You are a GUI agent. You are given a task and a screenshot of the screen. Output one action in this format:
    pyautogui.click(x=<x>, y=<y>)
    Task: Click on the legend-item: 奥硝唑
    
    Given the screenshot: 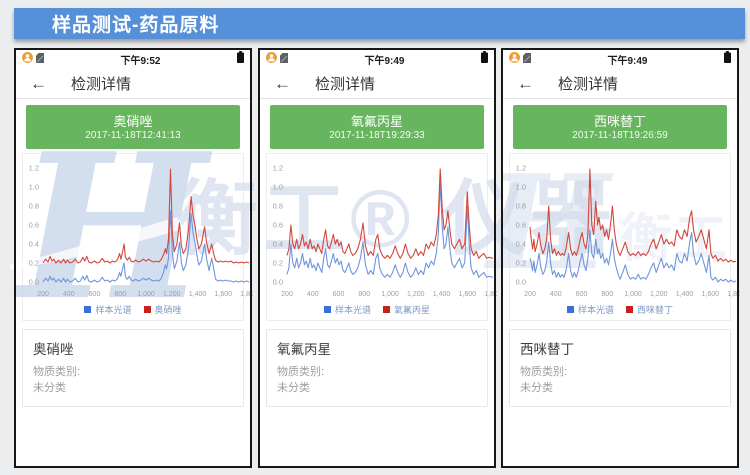 What is the action you would take?
    pyautogui.click(x=162, y=309)
    